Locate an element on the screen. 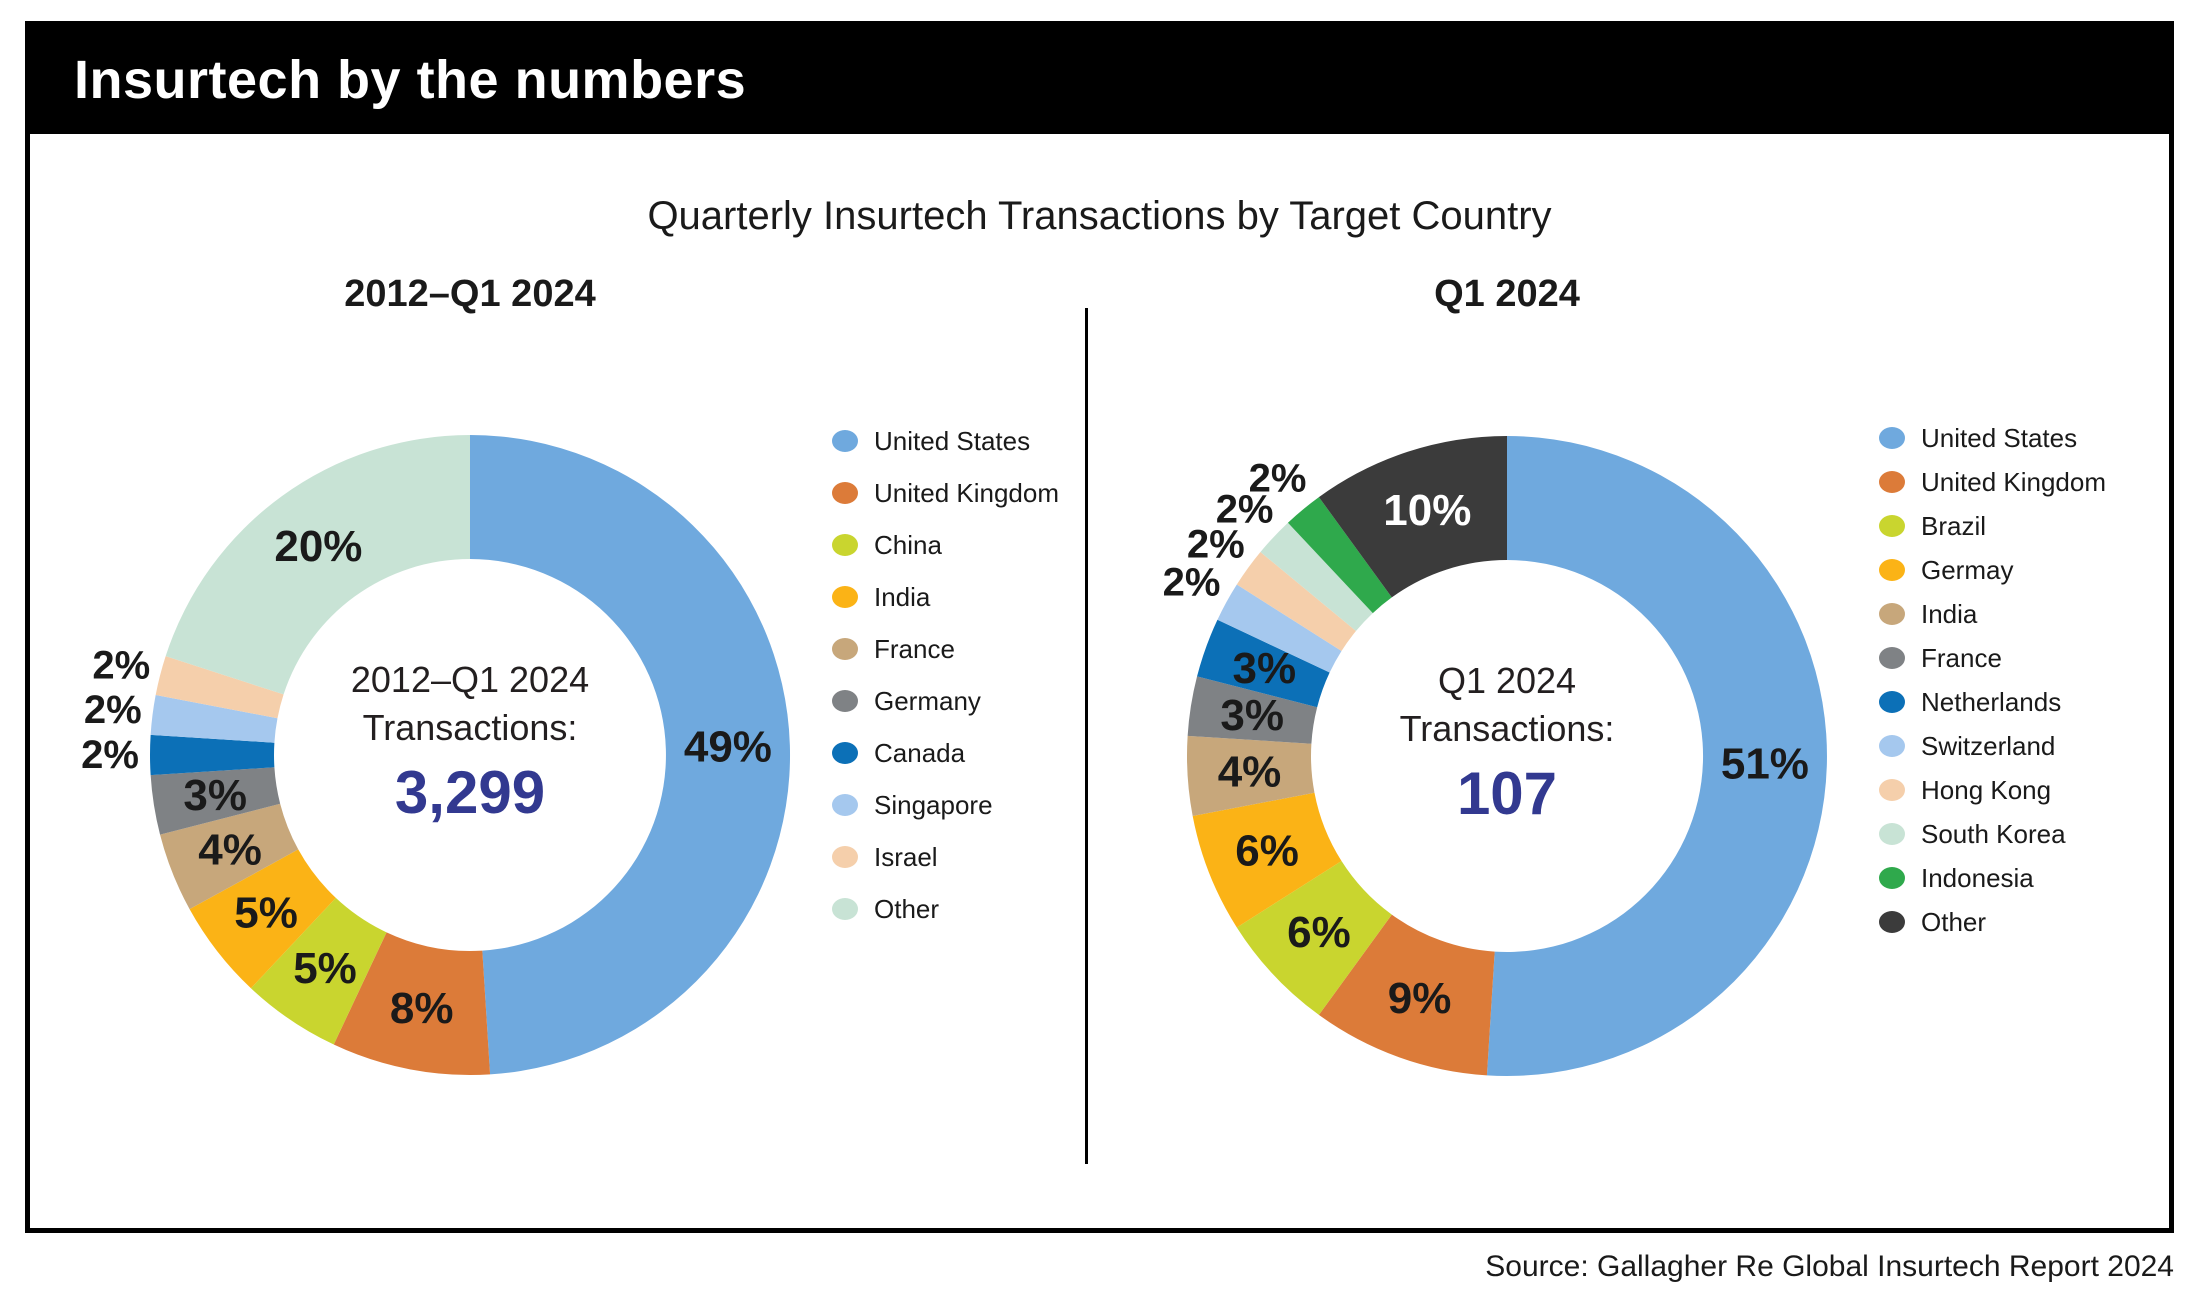 The width and height of the screenshot is (2198, 1304). slice-switzerland is located at coordinates (1279, 628).